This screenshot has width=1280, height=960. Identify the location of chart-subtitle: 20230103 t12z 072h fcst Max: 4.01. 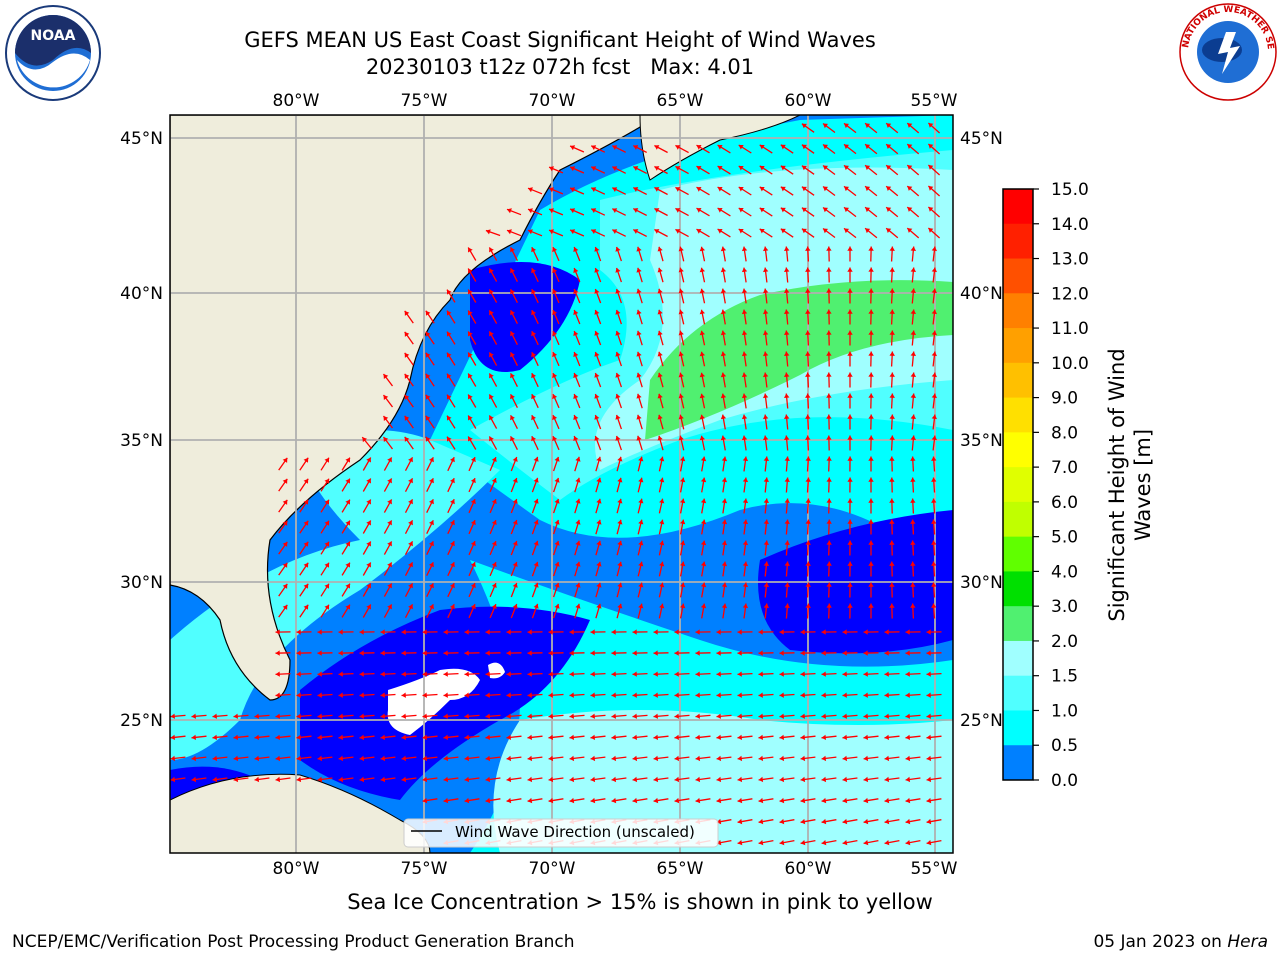
(560, 67).